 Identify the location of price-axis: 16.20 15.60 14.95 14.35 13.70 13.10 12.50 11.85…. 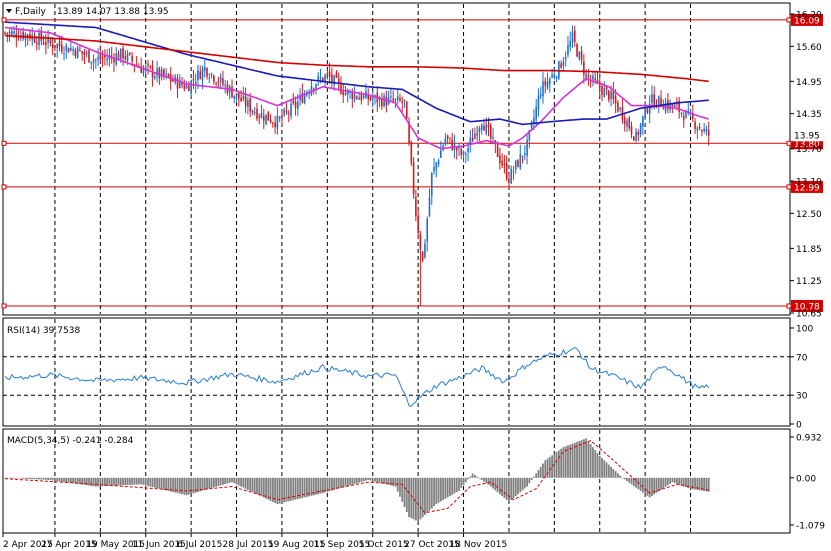
(806, 165).